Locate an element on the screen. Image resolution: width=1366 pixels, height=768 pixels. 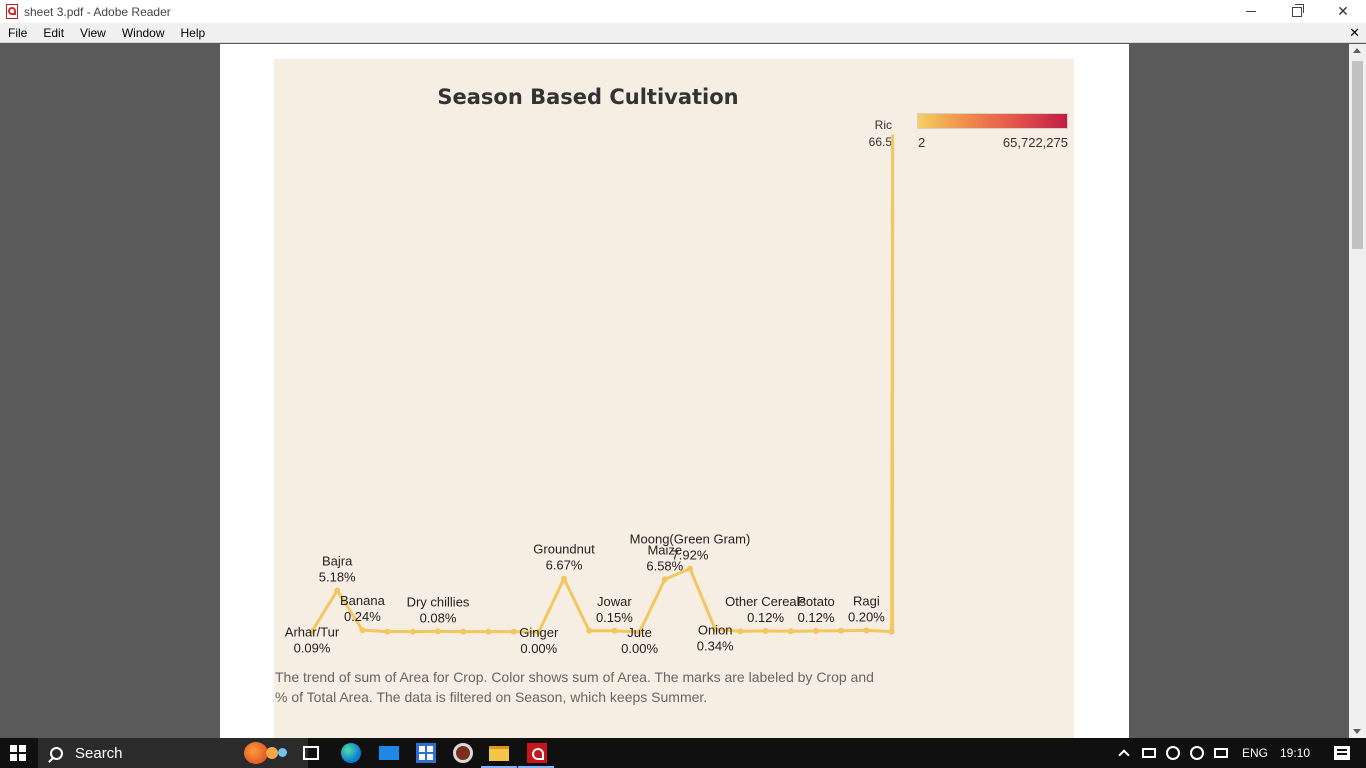
wifi-icon is located at coordinates (1196, 753).